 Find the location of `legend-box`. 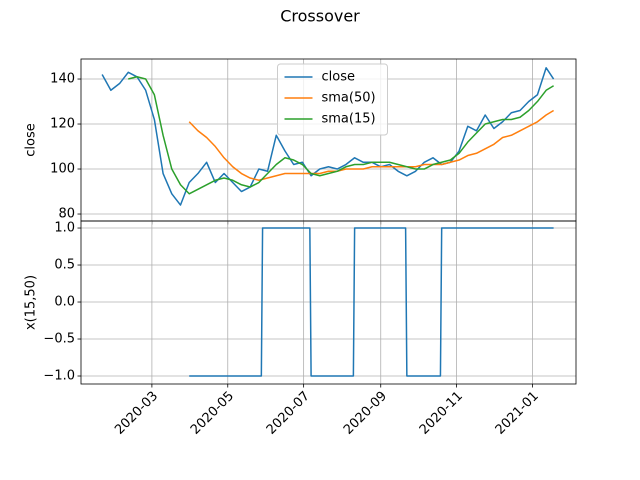

legend-box is located at coordinates (332, 99).